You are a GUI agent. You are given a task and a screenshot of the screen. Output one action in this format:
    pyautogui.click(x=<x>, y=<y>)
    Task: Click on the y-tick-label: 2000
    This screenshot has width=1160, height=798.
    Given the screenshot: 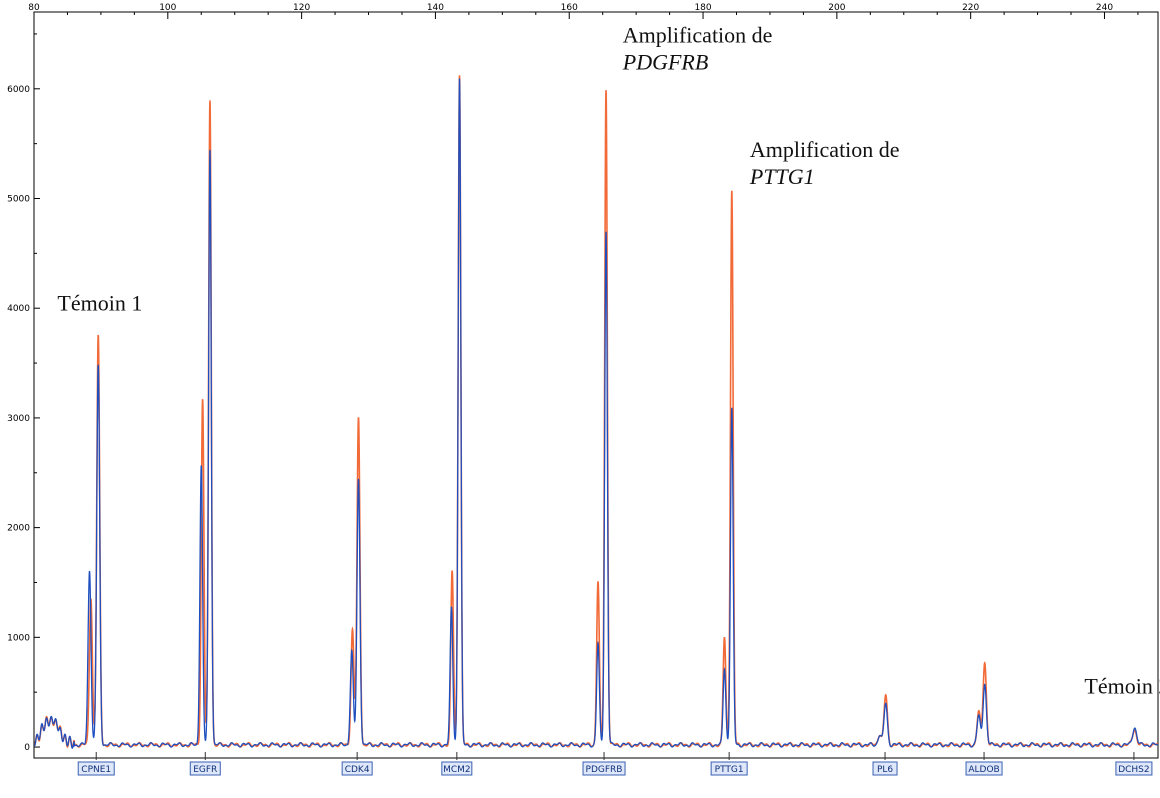 What is the action you would take?
    pyautogui.click(x=18, y=529)
    